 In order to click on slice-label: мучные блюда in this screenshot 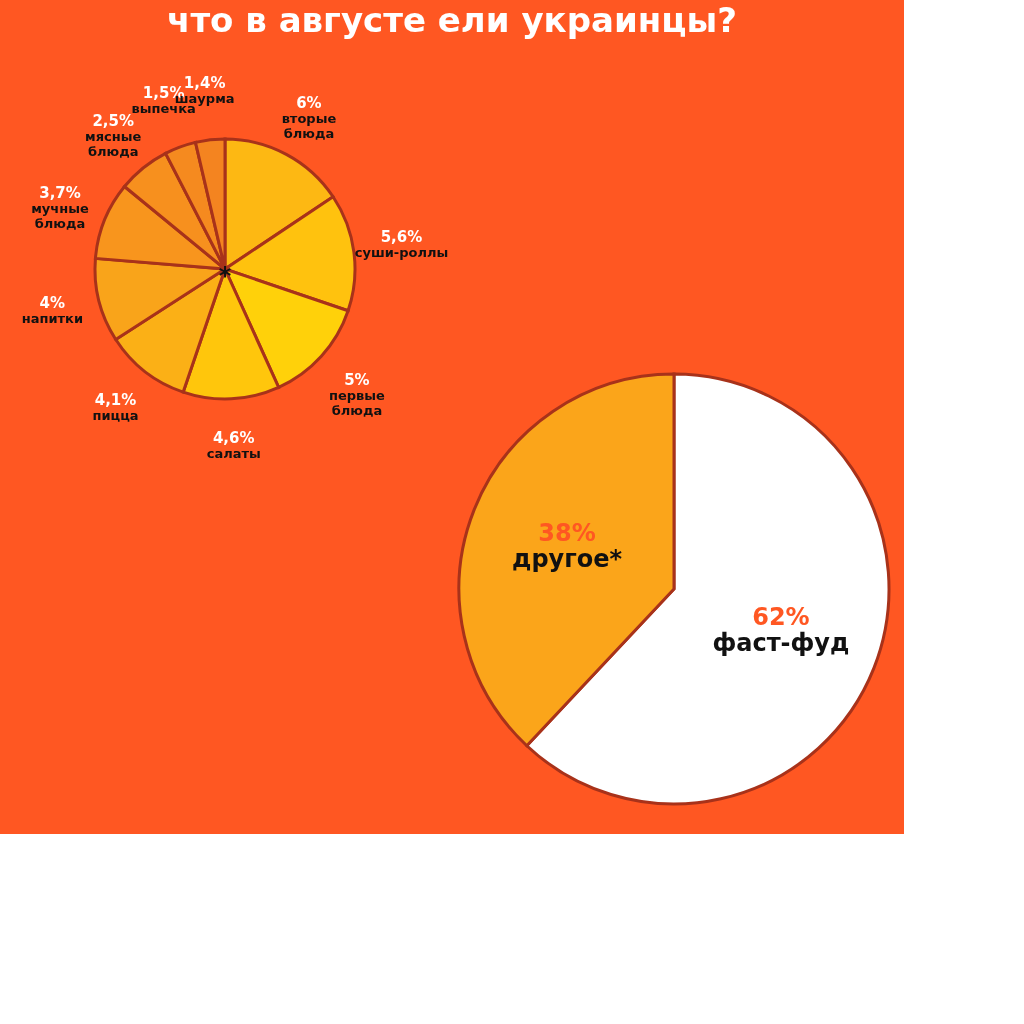, I will do `click(60, 216)`.